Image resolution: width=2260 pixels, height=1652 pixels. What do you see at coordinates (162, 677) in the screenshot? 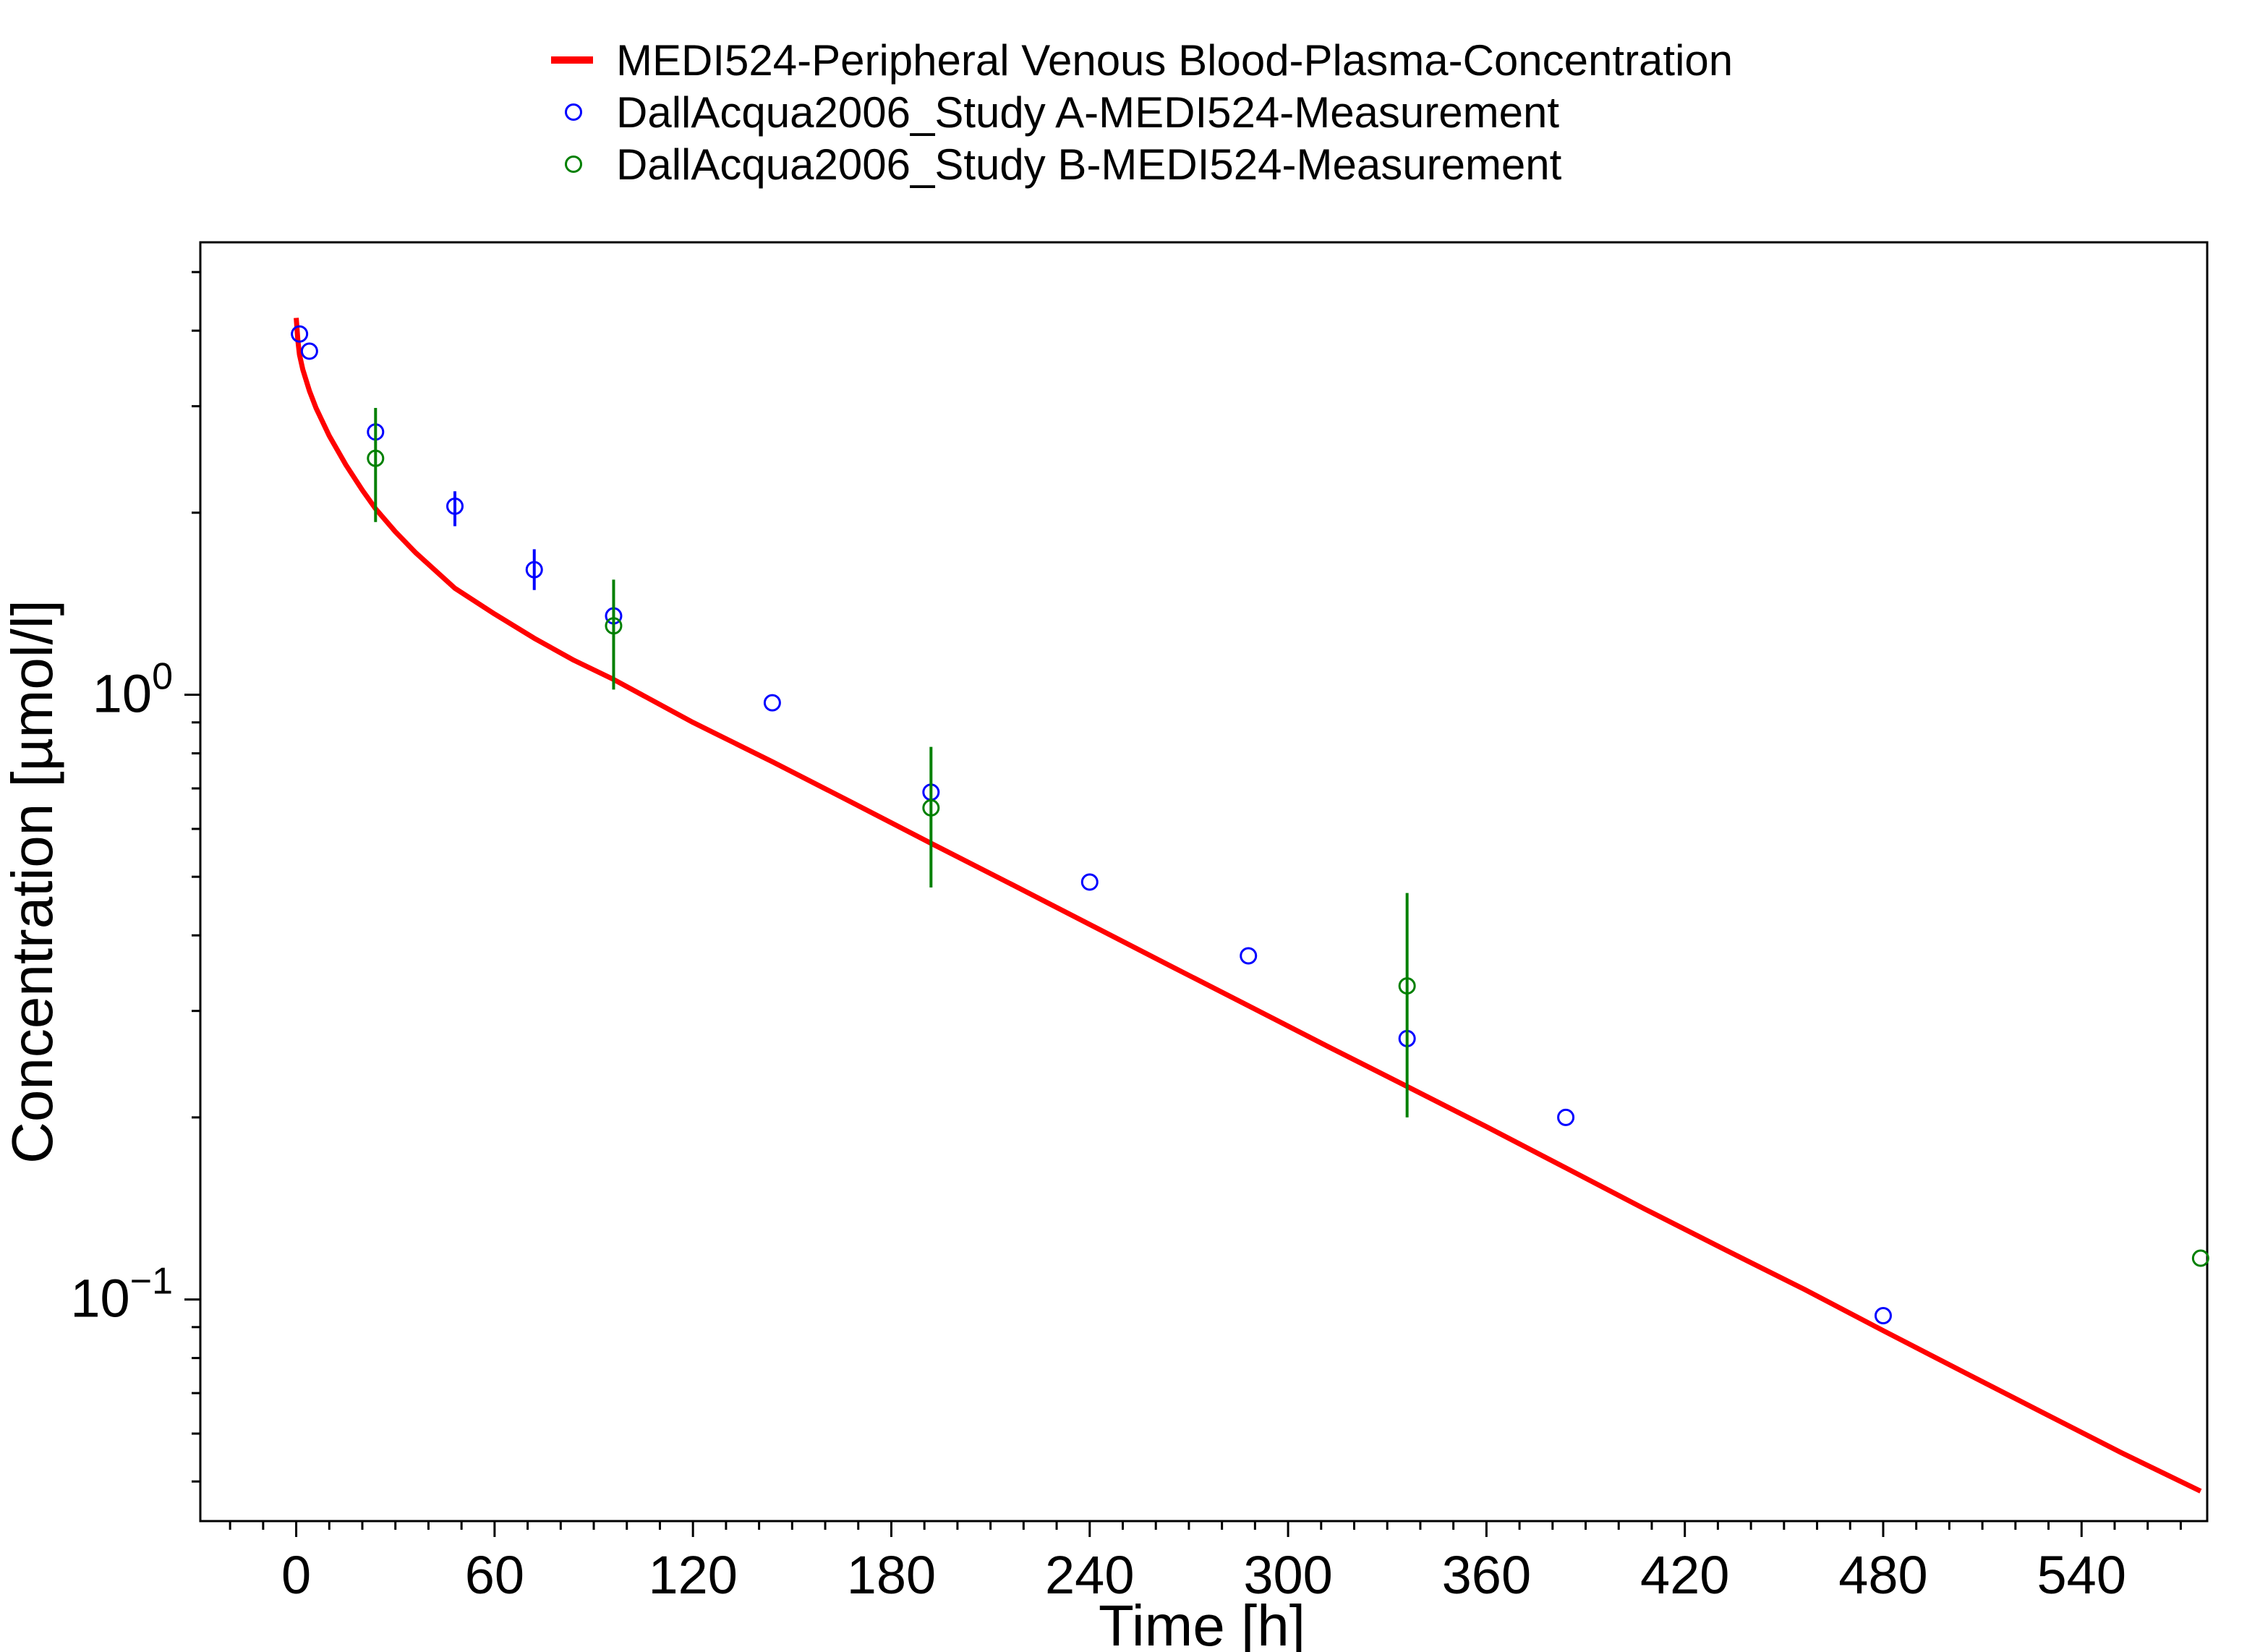
I see `y-tick-label-exponent: 0` at bounding box center [162, 677].